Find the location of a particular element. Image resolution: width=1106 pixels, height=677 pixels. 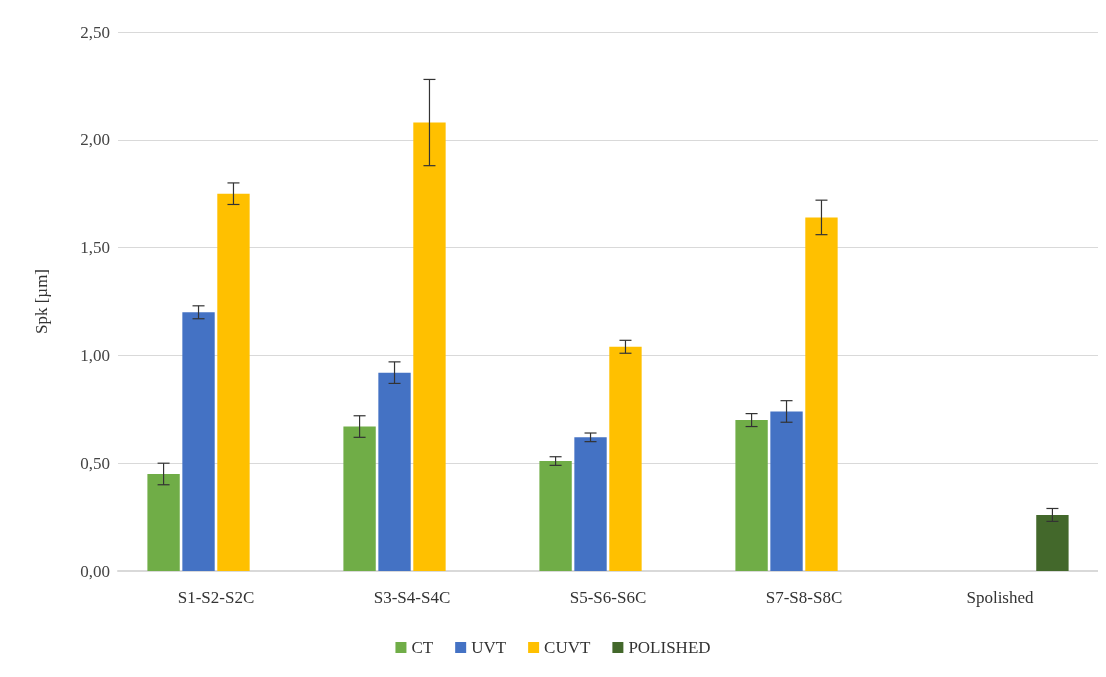

y-tick-label: 0,50 is located at coordinates (95, 463).